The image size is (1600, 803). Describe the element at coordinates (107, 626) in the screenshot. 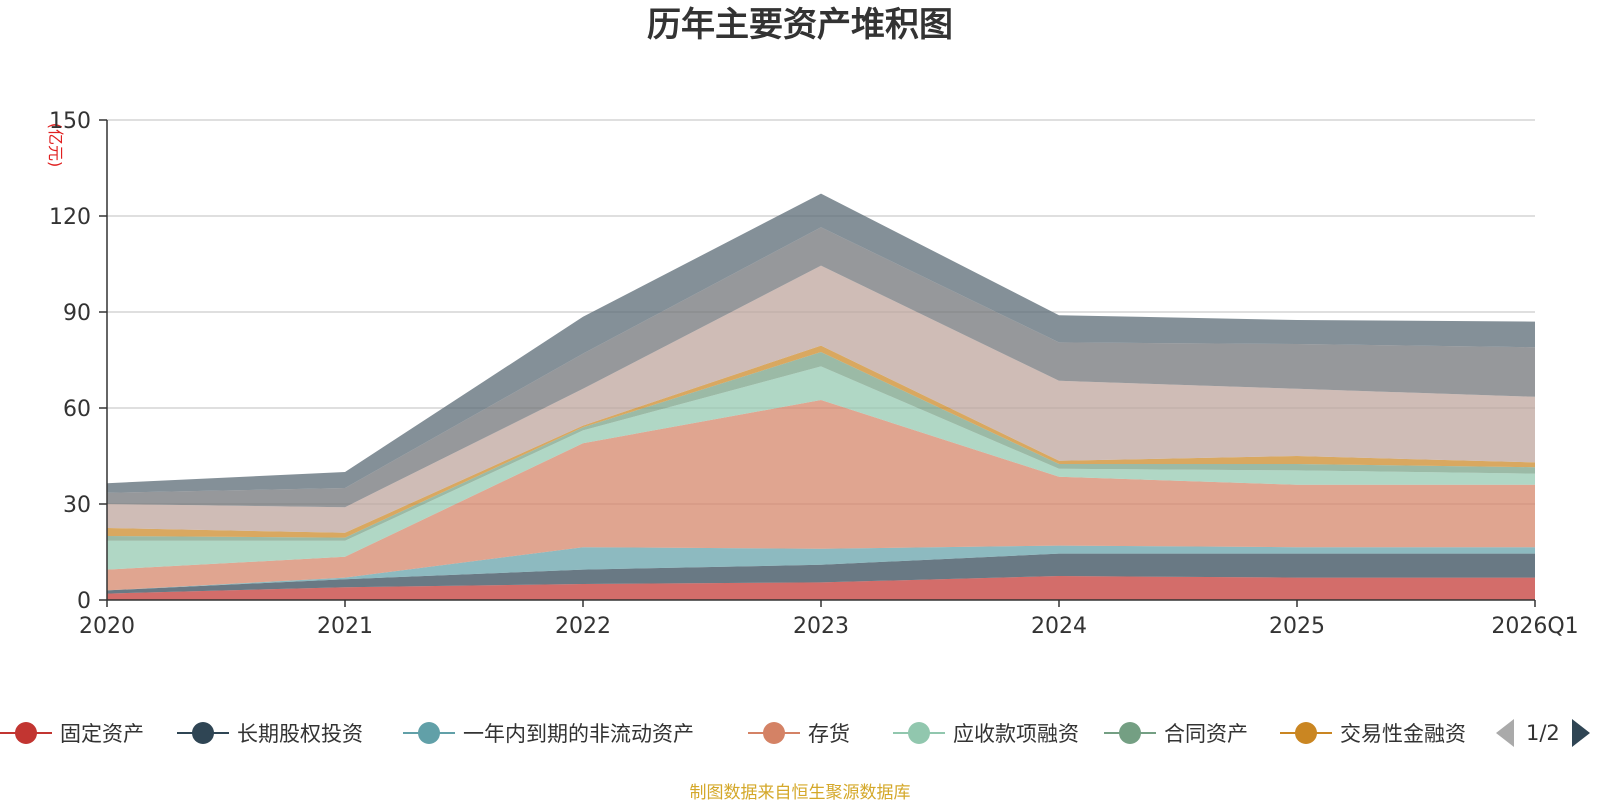

I see `x-tick-label: 2020` at that location.